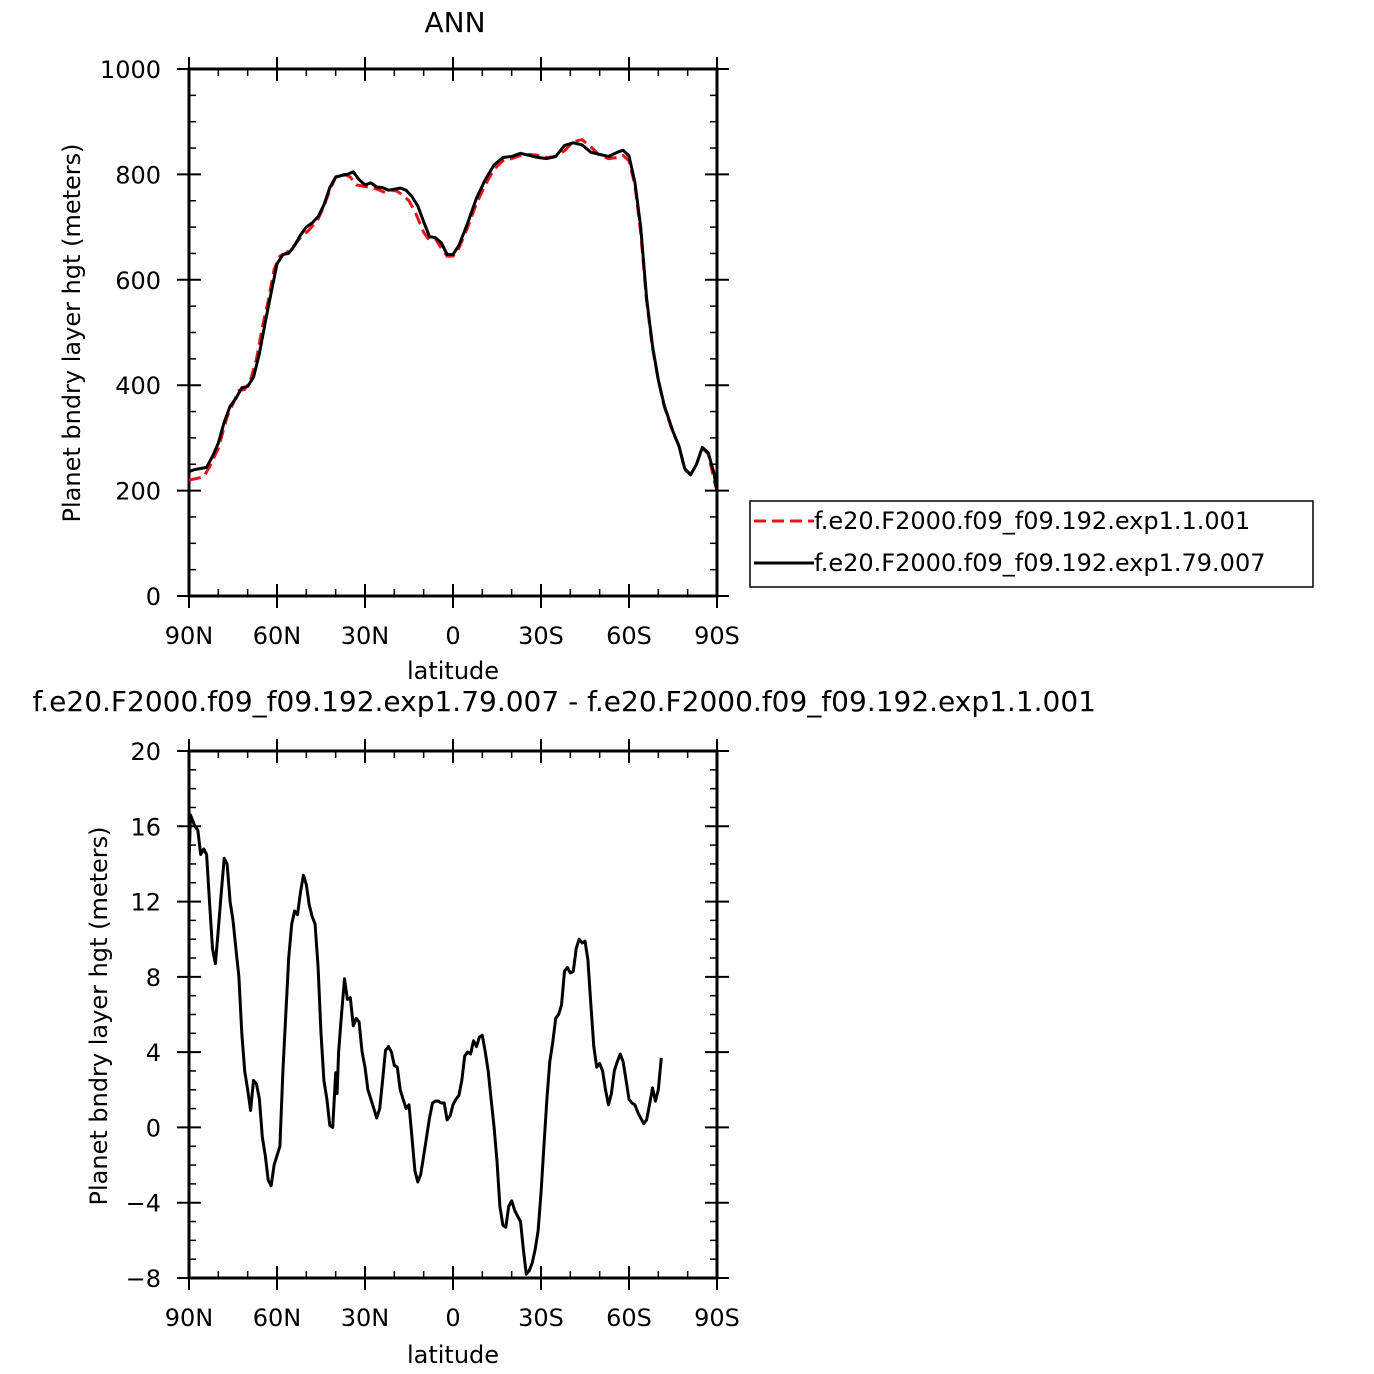 Image resolution: width=1374 pixels, height=1374 pixels. Describe the element at coordinates (629, 1318) in the screenshot. I see `bottom-x-tick-label: 60S` at that location.